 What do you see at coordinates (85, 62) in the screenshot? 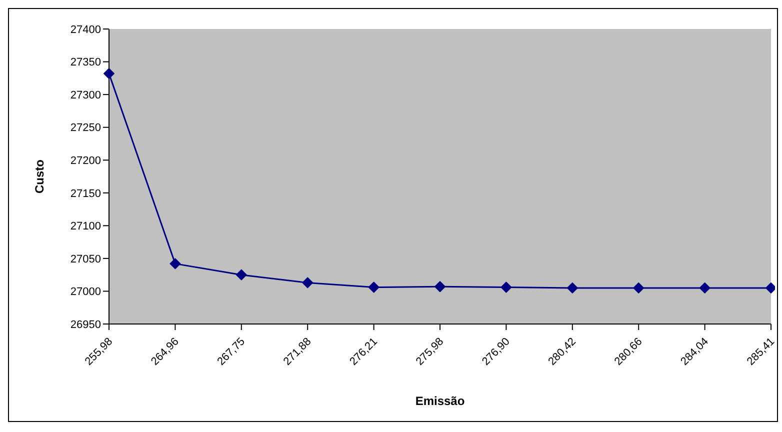
I see `y-tick-label: 27350` at bounding box center [85, 62].